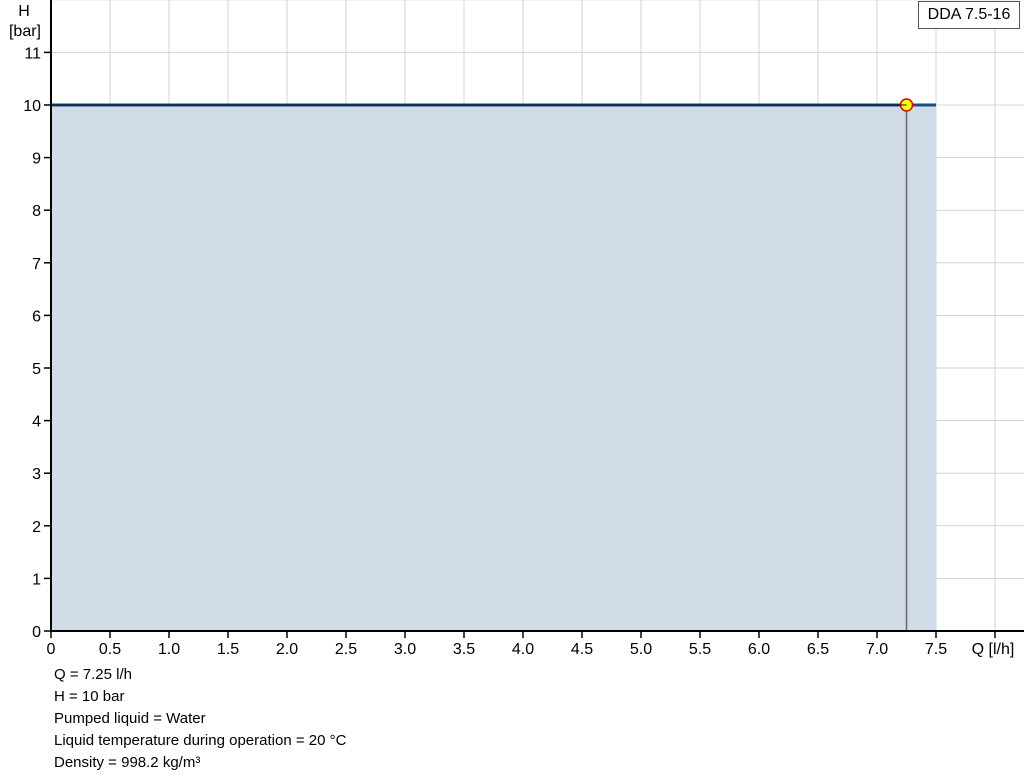 Image resolution: width=1024 pixels, height=781 pixels. I want to click on x-tick-label: 5.0, so click(641, 649).